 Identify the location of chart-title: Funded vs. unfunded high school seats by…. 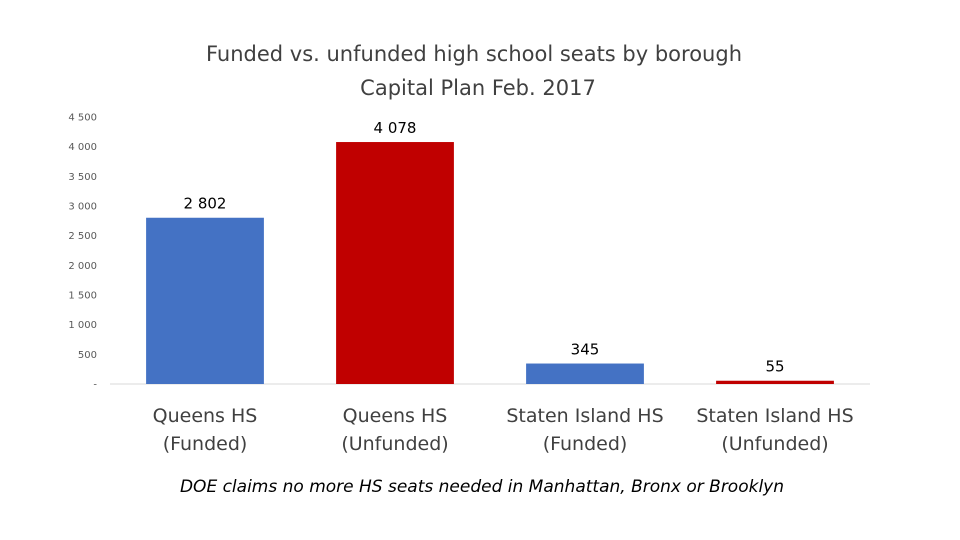
(474, 71).